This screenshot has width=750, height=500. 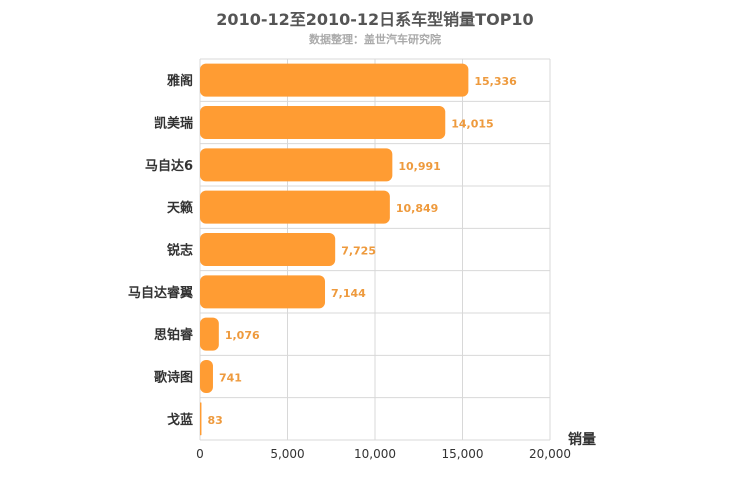 What do you see at coordinates (375, 454) in the screenshot?
I see `tick-label: 10,000` at bounding box center [375, 454].